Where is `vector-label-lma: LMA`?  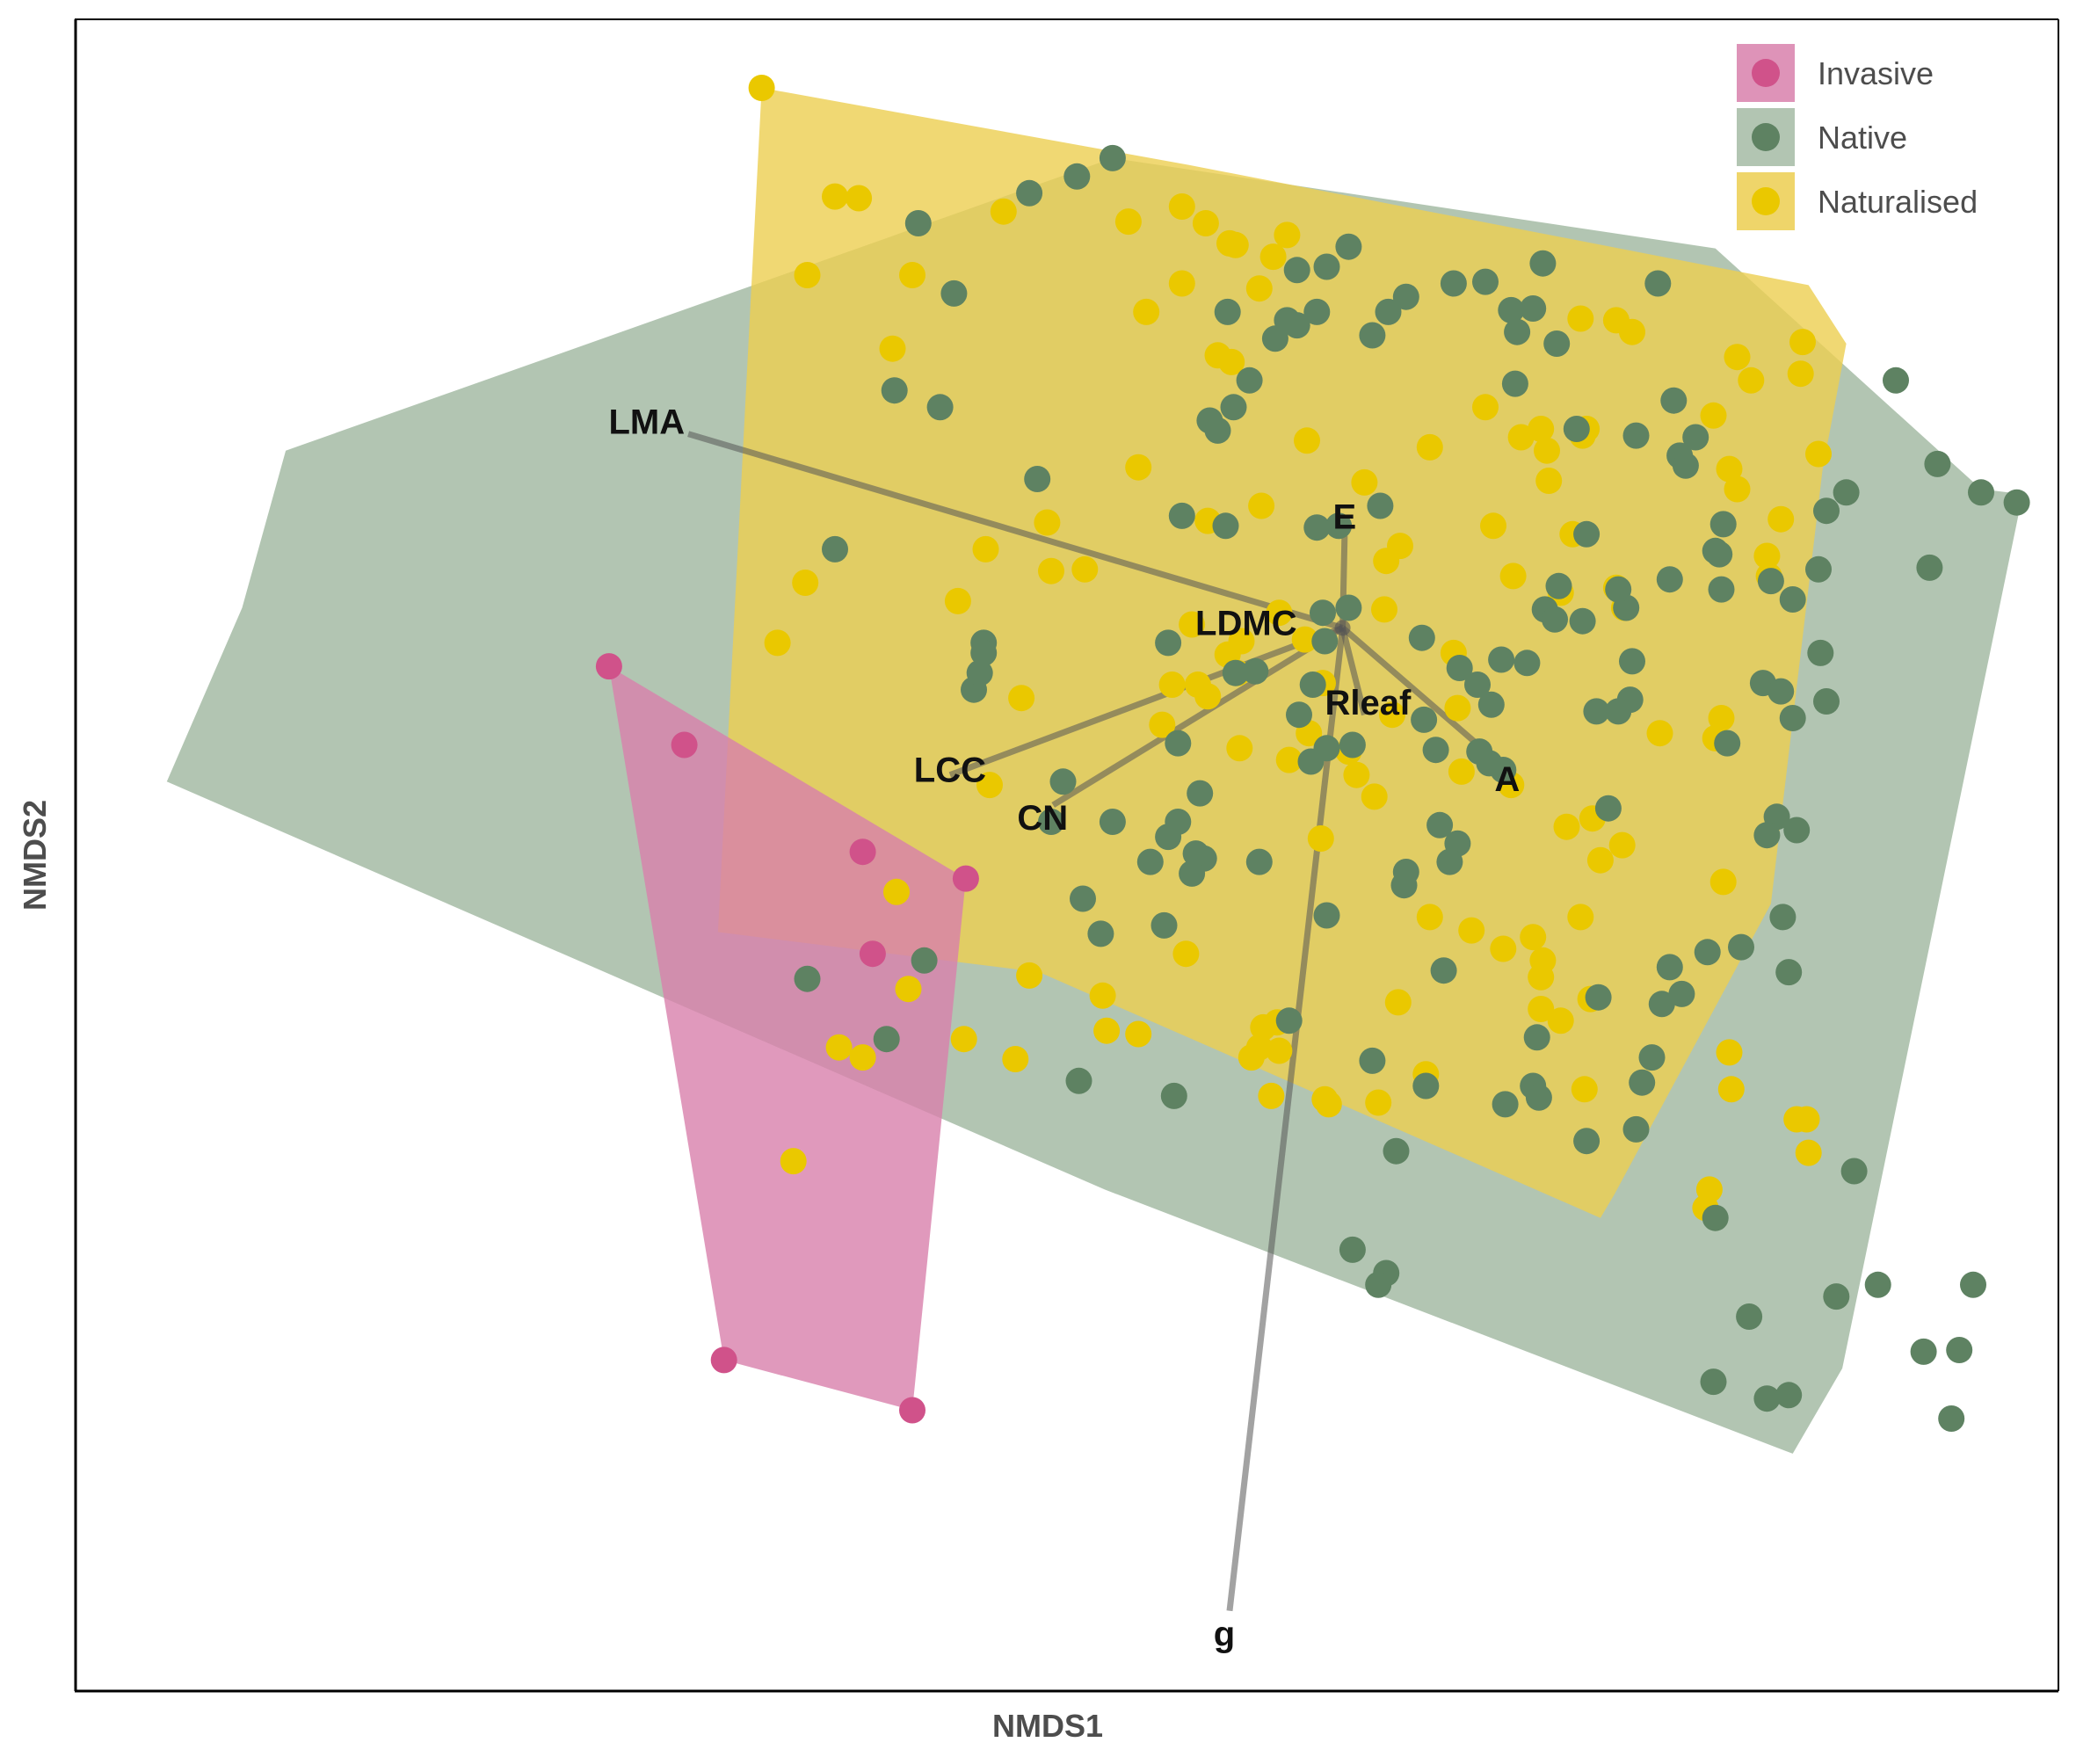 vector-label-lma: LMA is located at coordinates (646, 422).